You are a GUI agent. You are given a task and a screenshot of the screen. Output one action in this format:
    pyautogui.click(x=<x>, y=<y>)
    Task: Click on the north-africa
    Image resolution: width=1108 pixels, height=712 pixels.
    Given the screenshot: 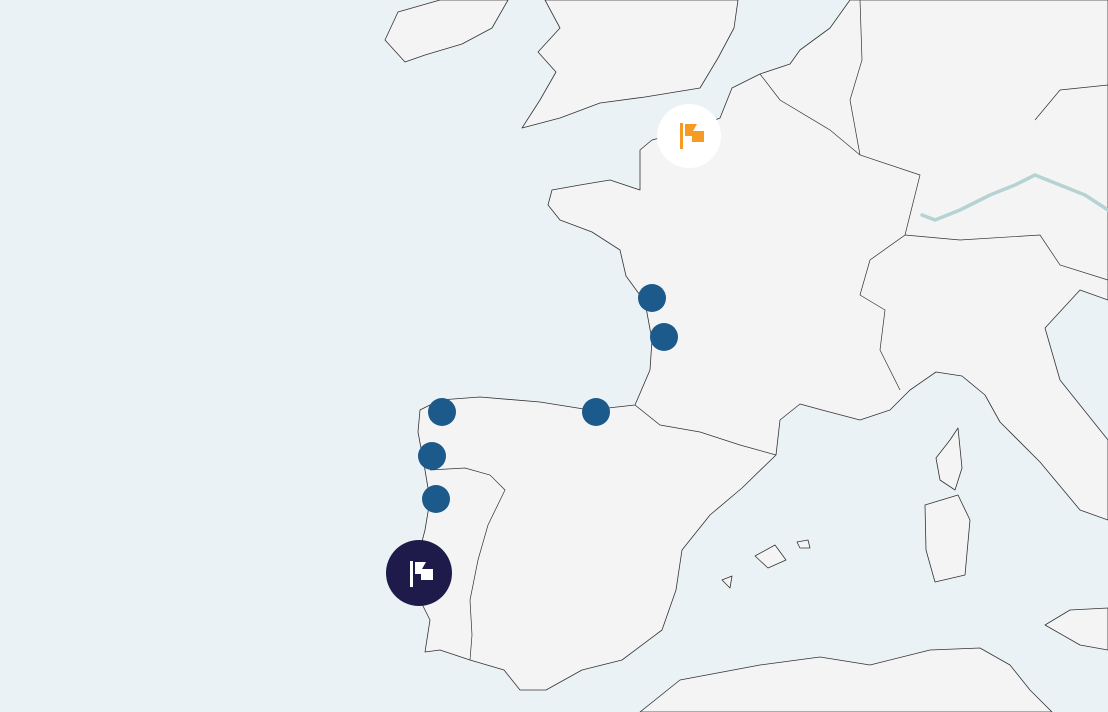 What is the action you would take?
    pyautogui.click(x=846, y=679)
    